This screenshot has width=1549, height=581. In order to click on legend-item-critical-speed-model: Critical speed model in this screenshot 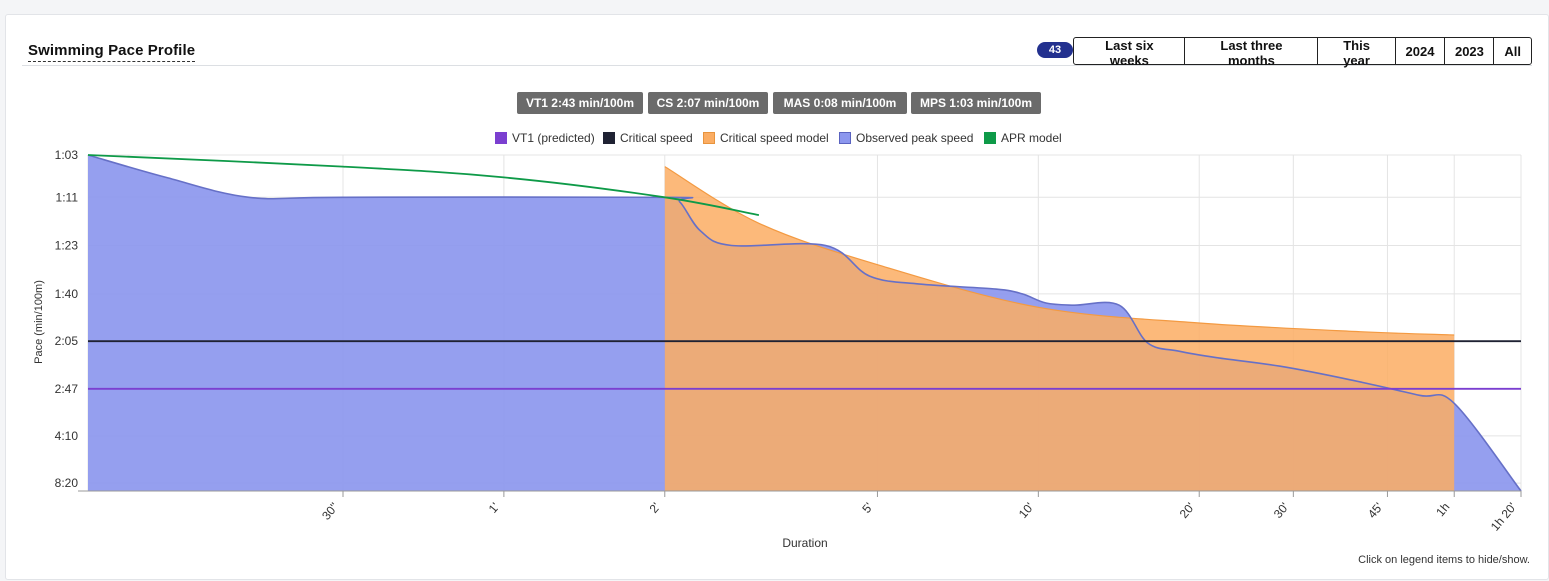, I will do `click(766, 138)`.